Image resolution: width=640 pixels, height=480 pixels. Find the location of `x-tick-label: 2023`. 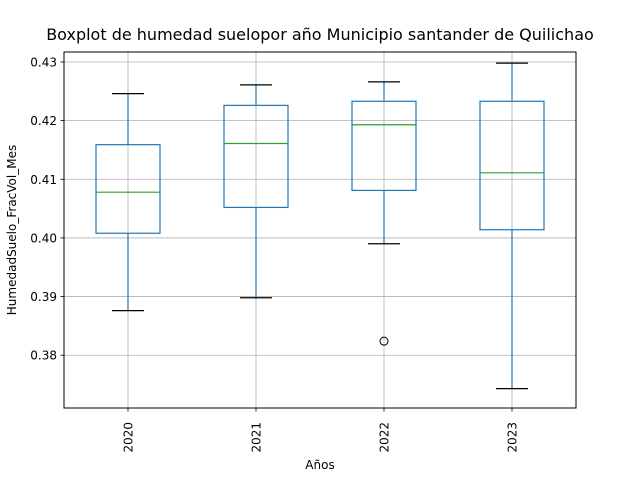

x-tick-label: 2023 is located at coordinates (513, 437).